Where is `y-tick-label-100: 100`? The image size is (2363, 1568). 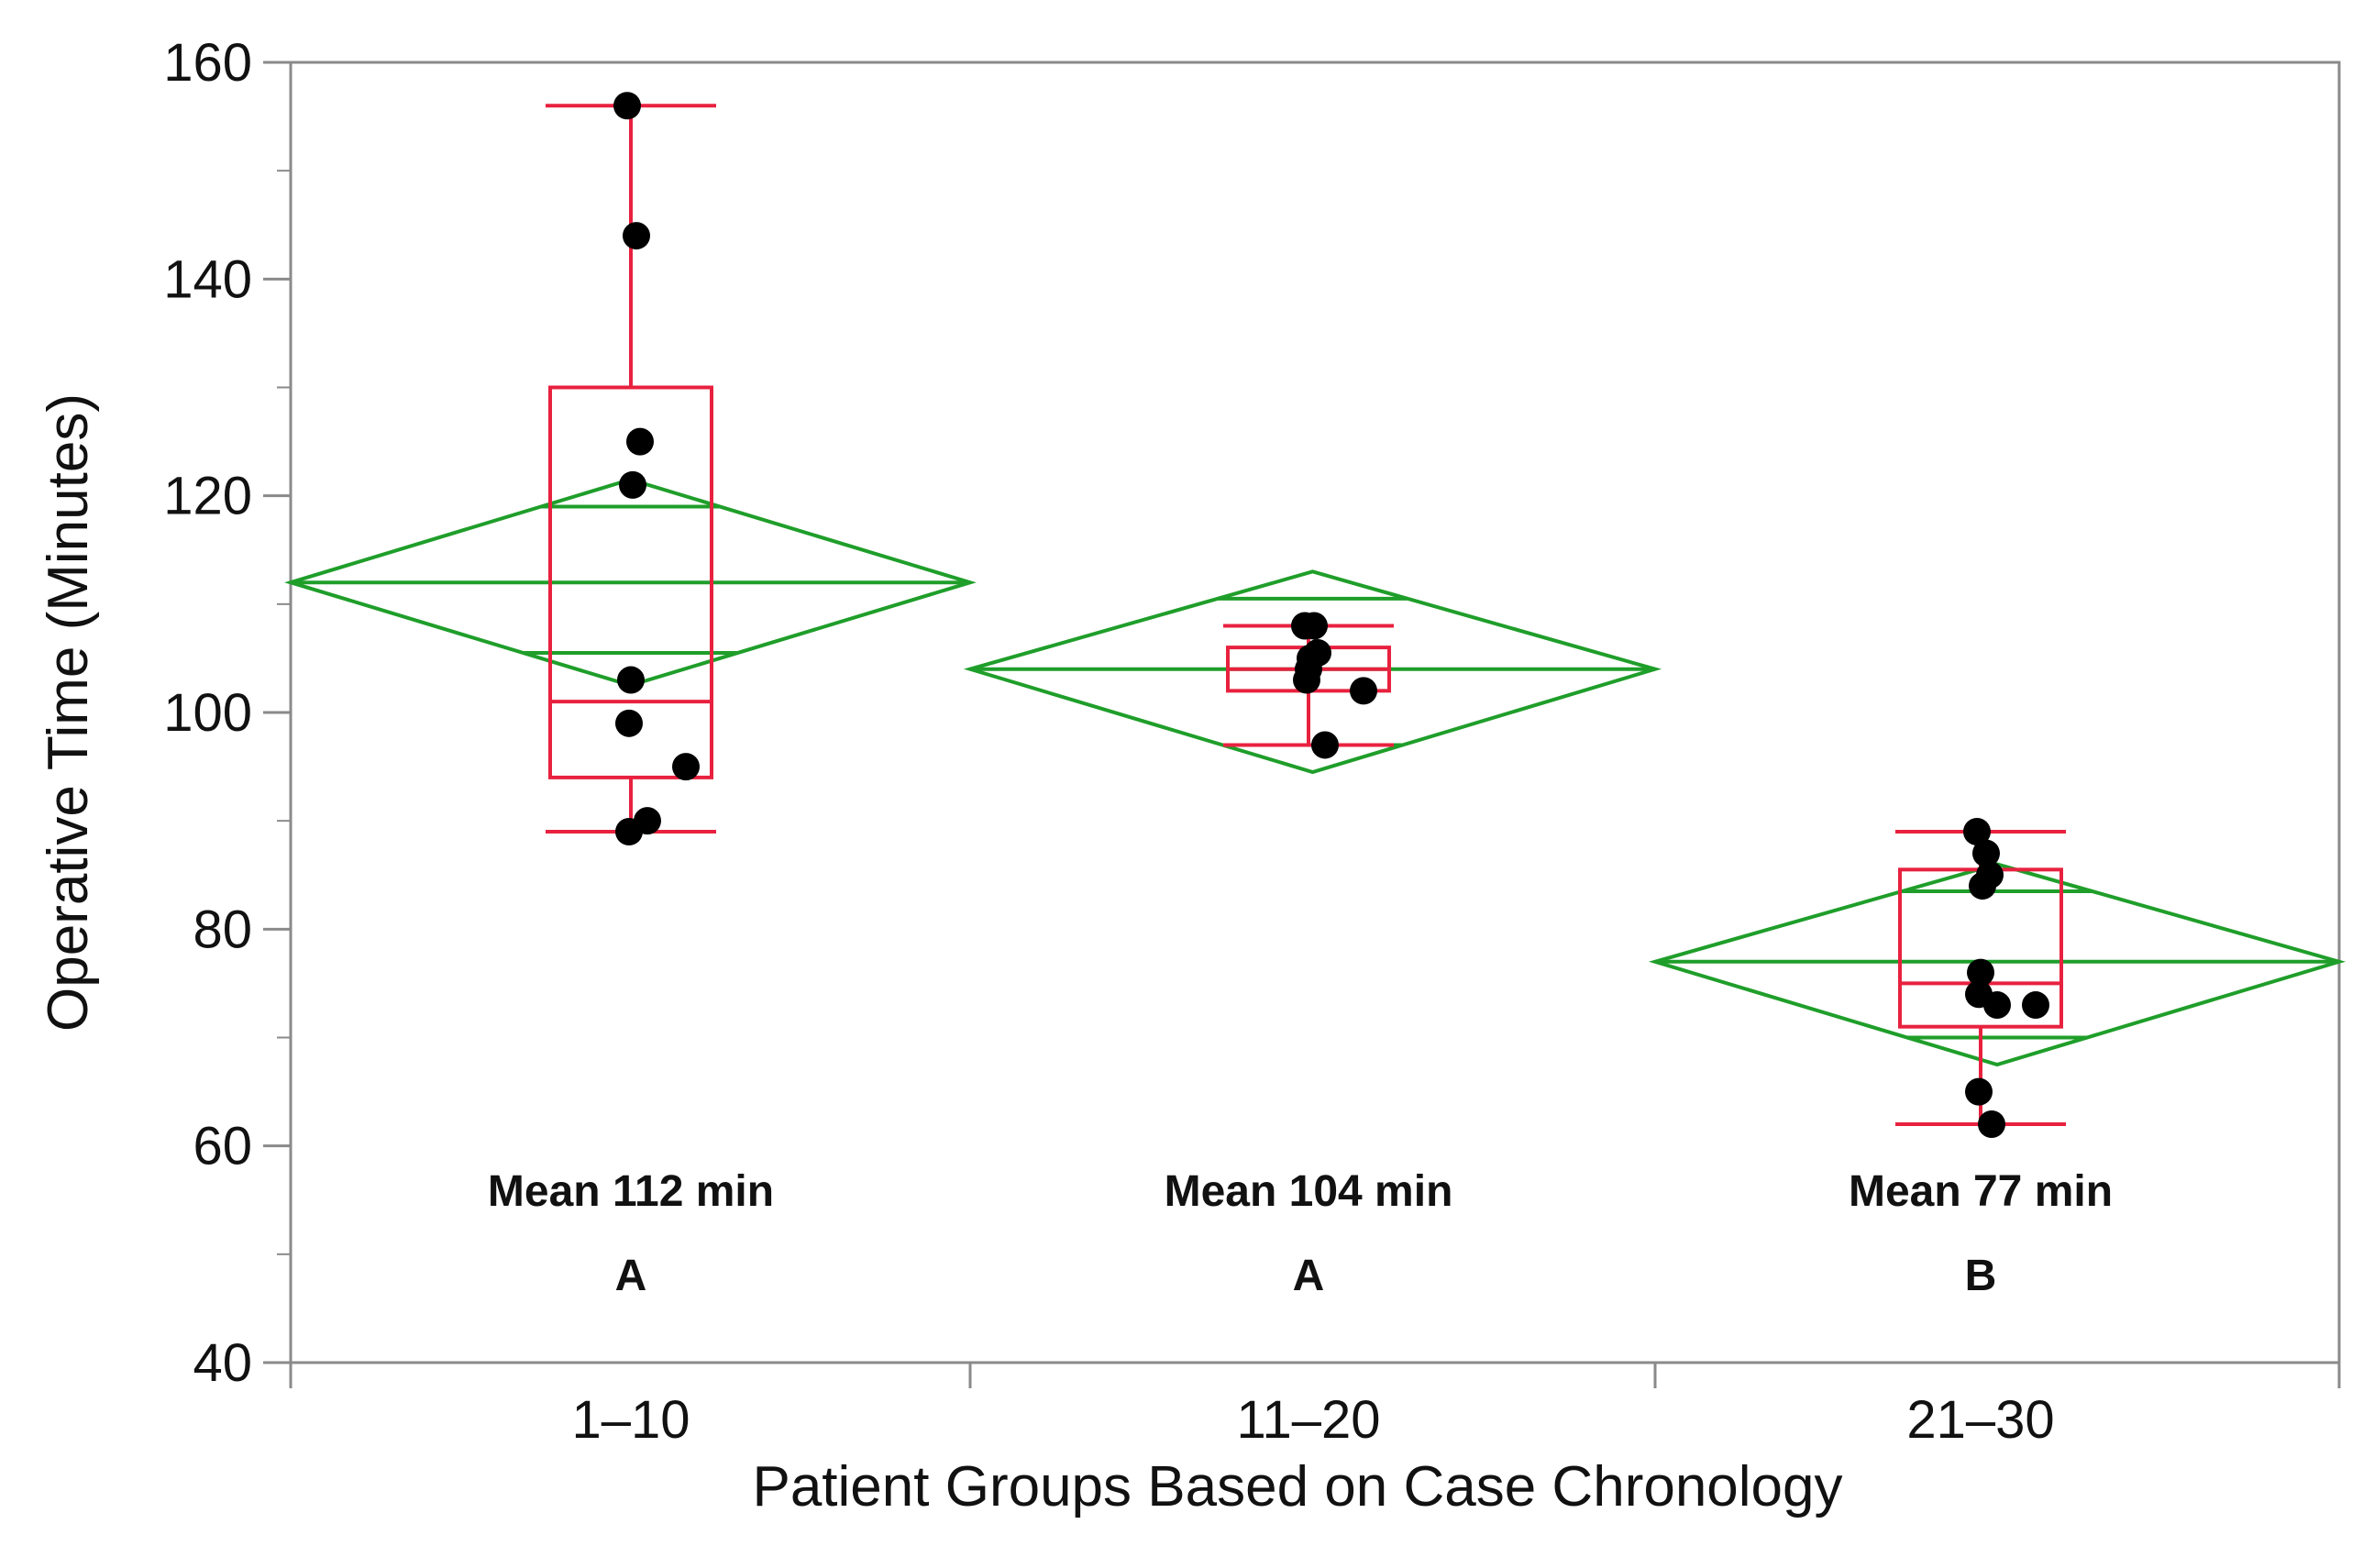 y-tick-label-100: 100 is located at coordinates (207, 713).